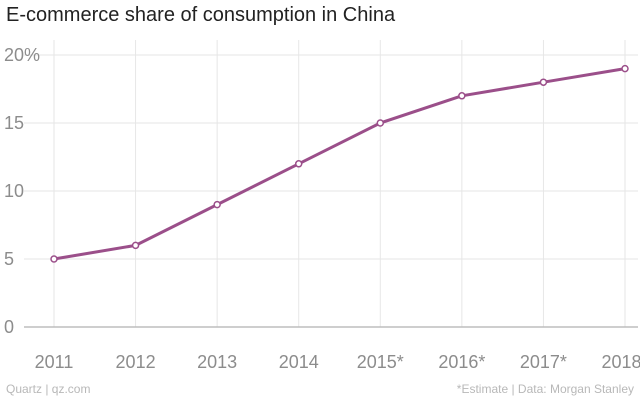  I want to click on x-tick-label: 2011, so click(54, 362).